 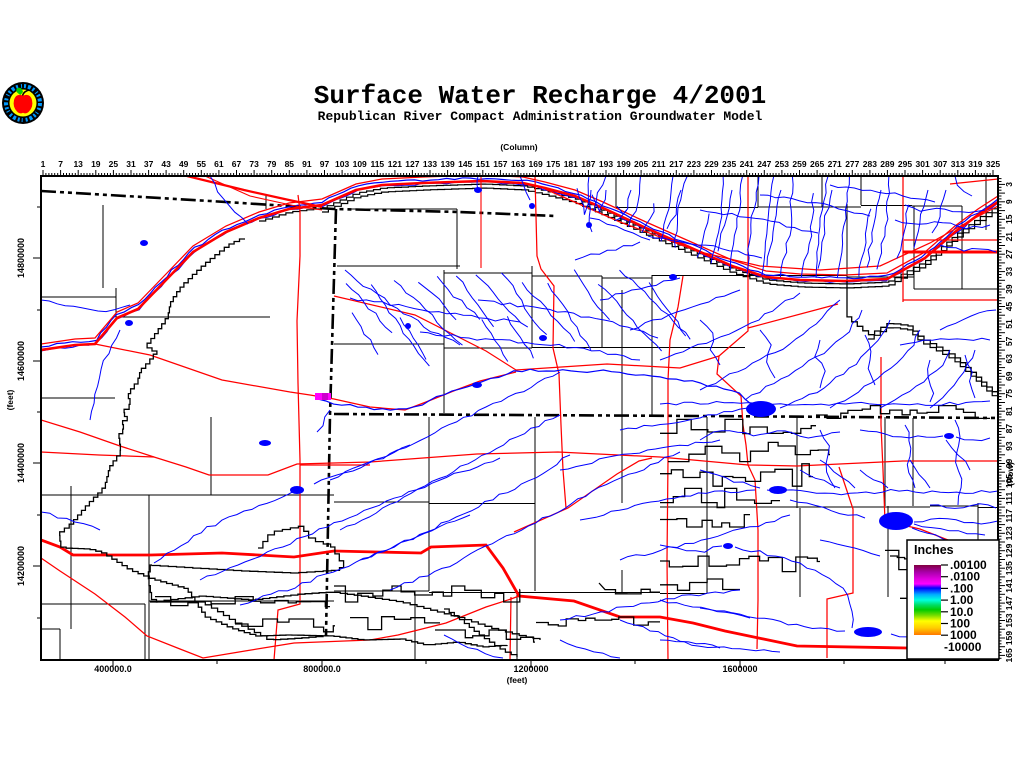 What do you see at coordinates (1009, 394) in the screenshot?
I see `svg-text: 75` at bounding box center [1009, 394].